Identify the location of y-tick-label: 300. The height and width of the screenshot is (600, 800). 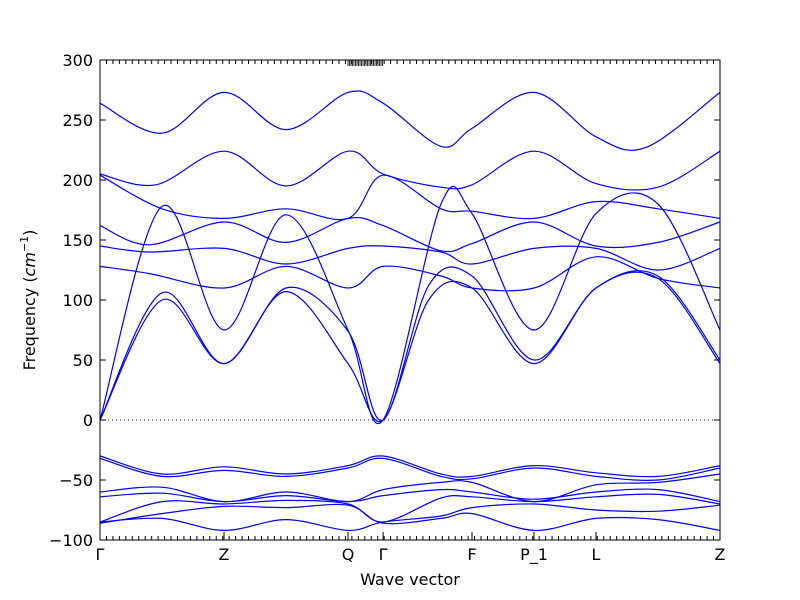
(77, 60).